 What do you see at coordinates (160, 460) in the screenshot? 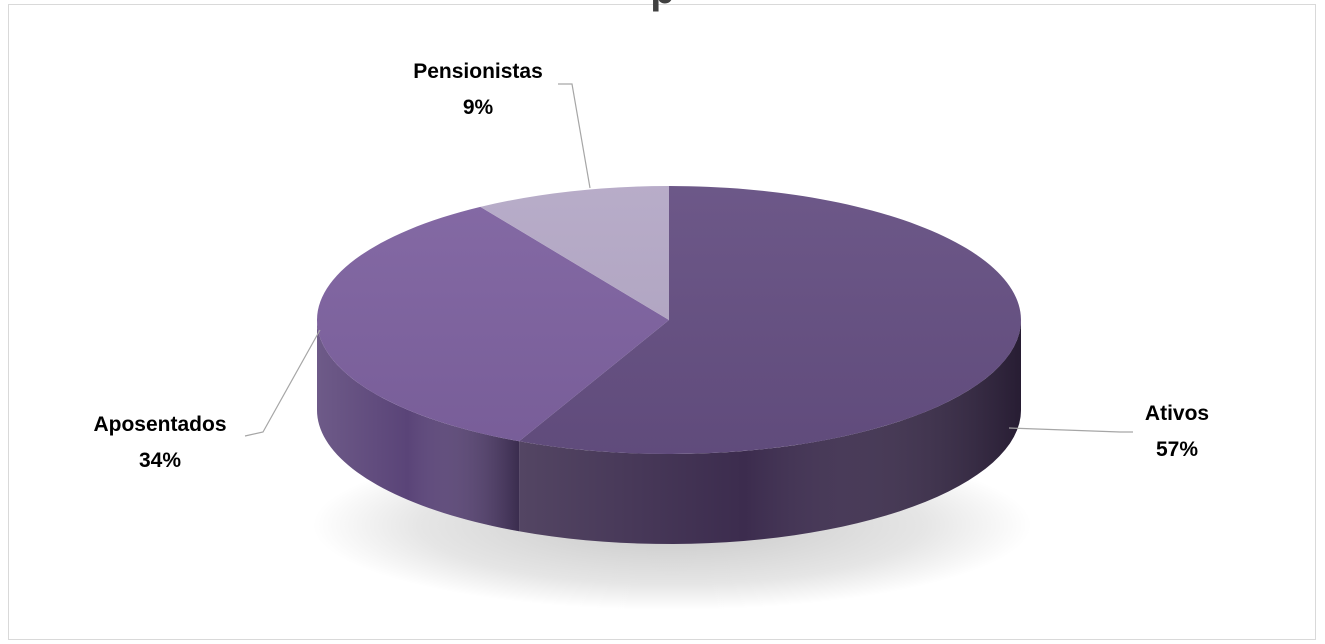
I see `data-label-value-aposentados: 34%` at bounding box center [160, 460].